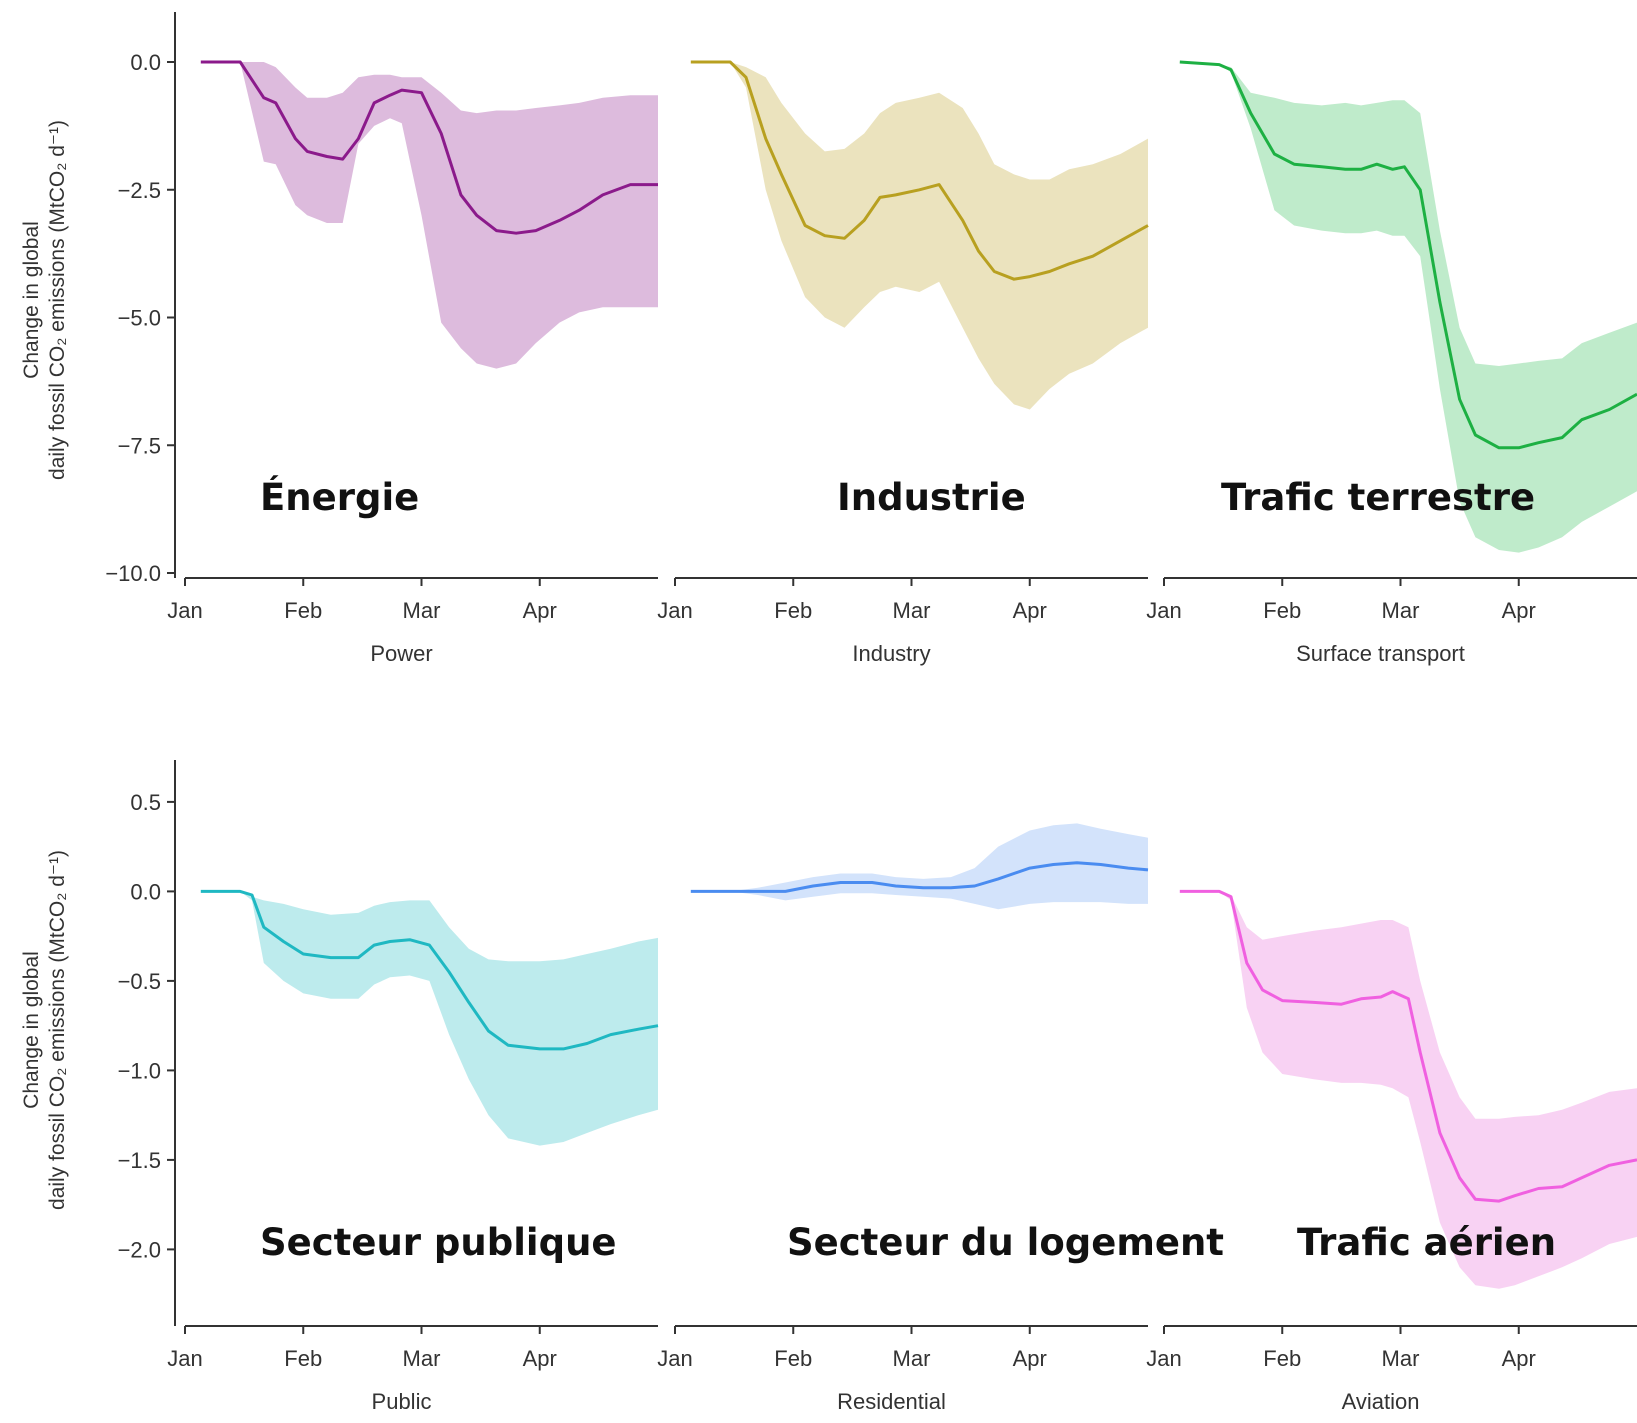  What do you see at coordinates (793, 610) in the screenshot?
I see `industry-x-tick-label: Feb` at bounding box center [793, 610].